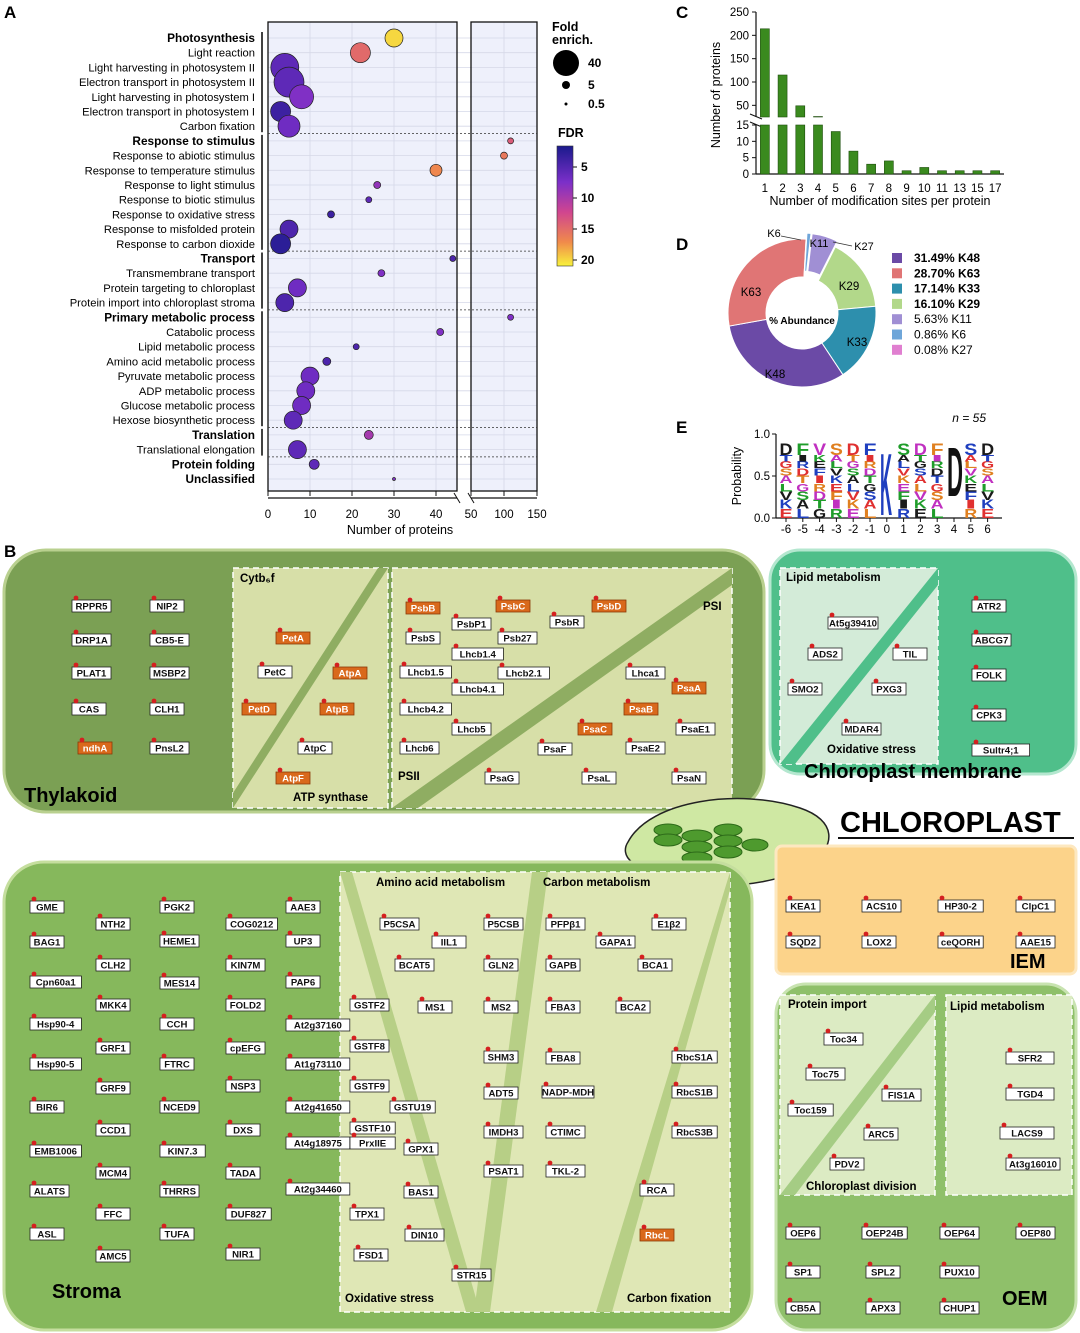 The image size is (1080, 1333). I want to click on protein-name: CAS, so click(89, 710).